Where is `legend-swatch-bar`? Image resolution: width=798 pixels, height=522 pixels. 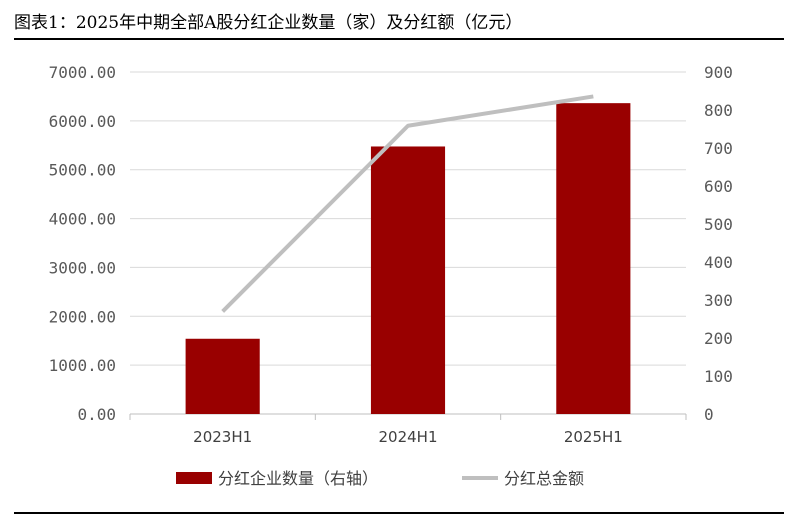 legend-swatch-bar is located at coordinates (194, 478).